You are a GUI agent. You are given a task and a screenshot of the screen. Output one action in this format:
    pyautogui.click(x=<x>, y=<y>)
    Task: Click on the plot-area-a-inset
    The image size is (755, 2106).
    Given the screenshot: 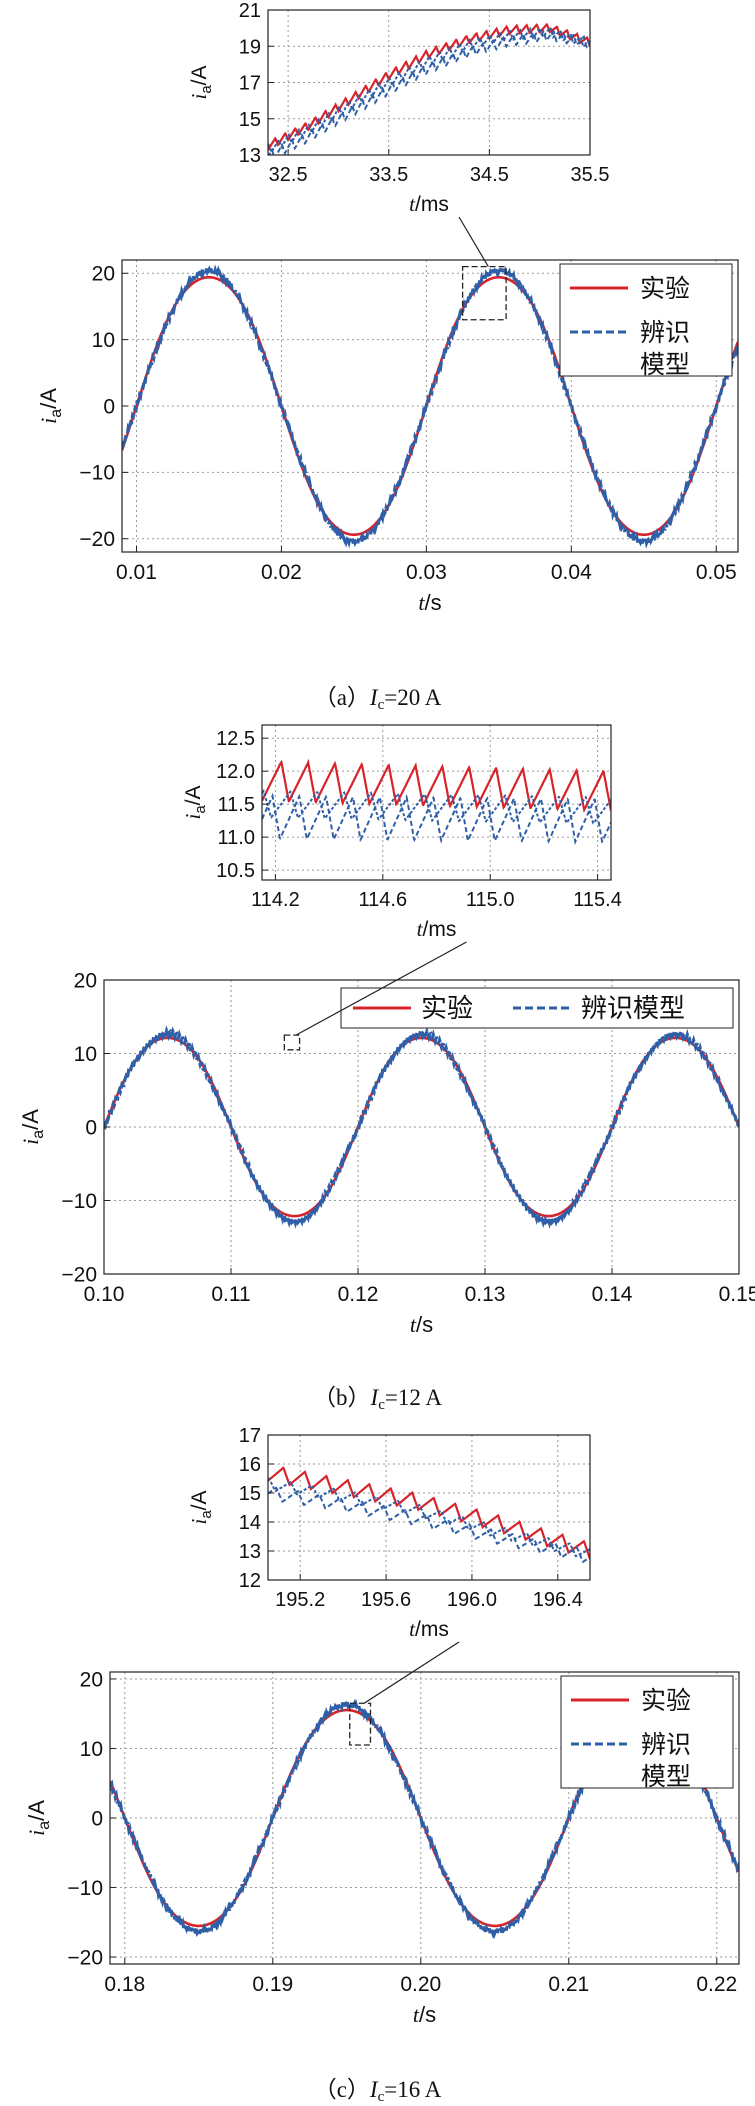 What is the action you would take?
    pyautogui.click(x=429, y=88)
    